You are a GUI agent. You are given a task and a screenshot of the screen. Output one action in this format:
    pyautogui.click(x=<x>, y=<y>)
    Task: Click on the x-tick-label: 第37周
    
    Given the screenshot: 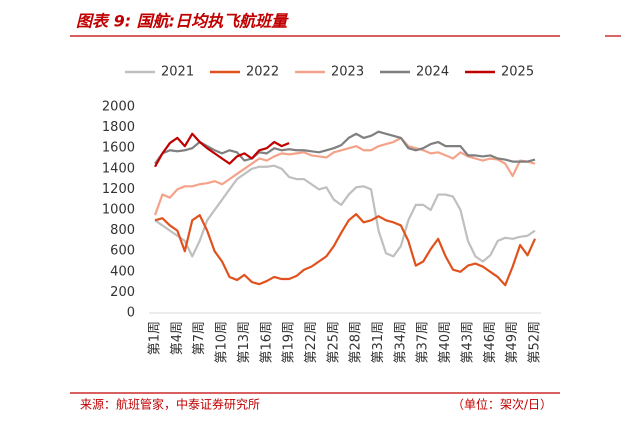 What is the action you would take?
    pyautogui.click(x=423, y=342)
    